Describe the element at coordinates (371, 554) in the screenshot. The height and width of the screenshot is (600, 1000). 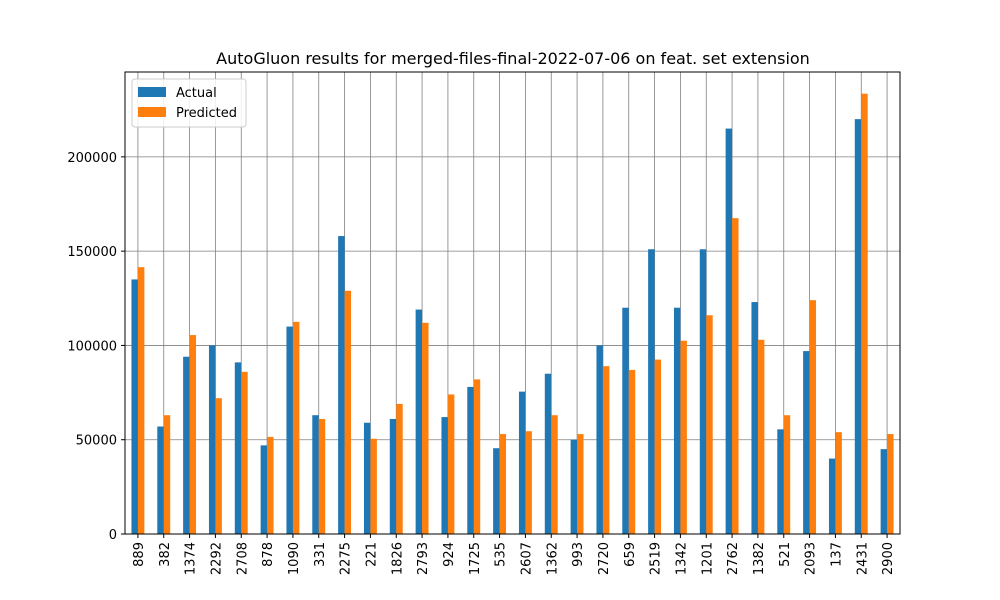
I see `x-tick-label: 221` at that location.